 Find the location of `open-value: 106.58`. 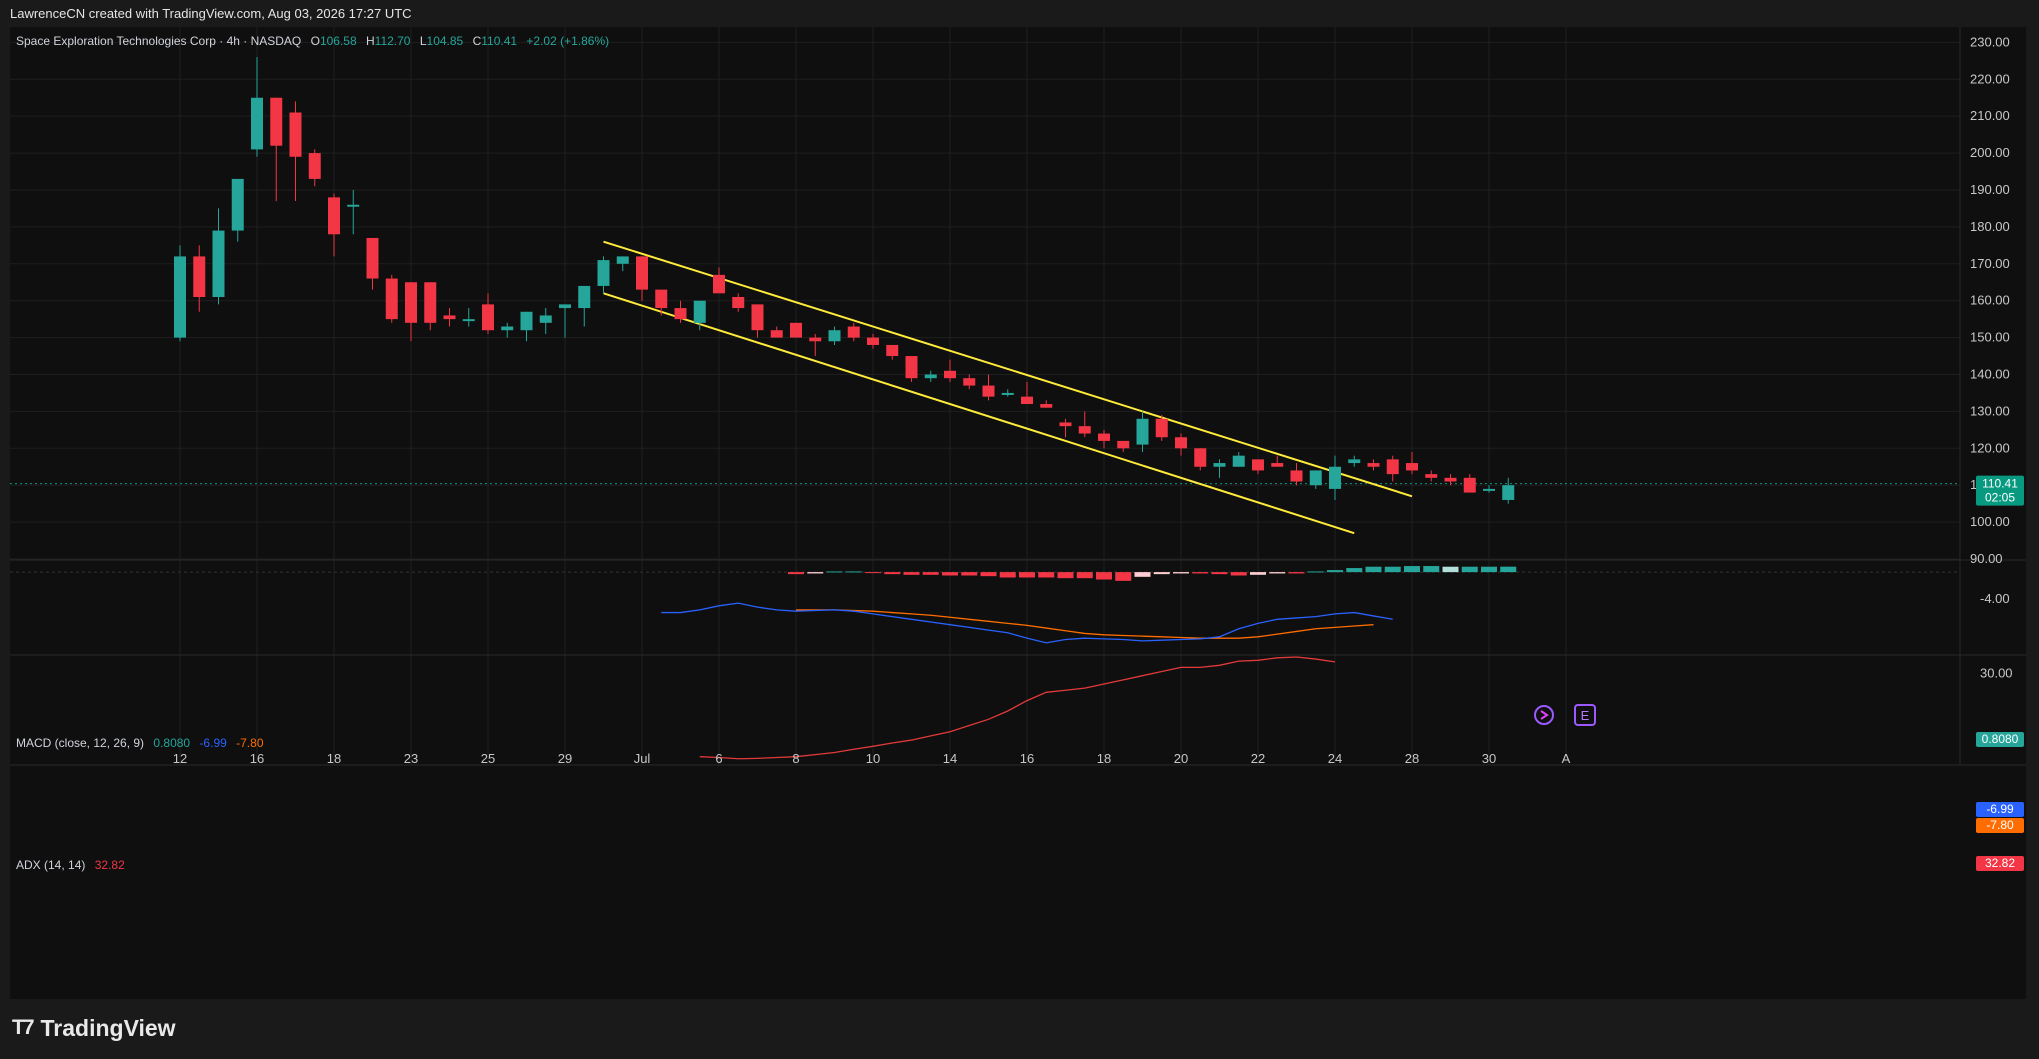

open-value: 106.58 is located at coordinates (338, 41).